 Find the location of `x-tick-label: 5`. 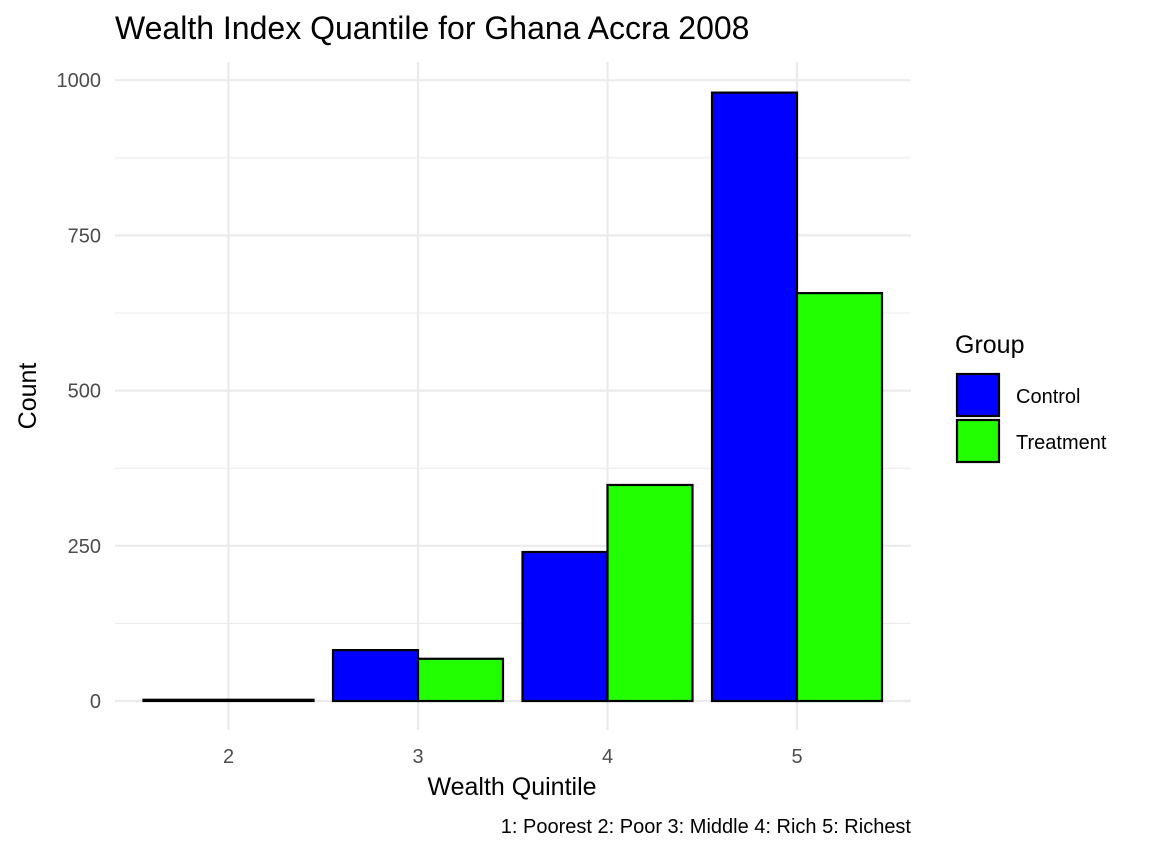

x-tick-label: 5 is located at coordinates (796, 757).